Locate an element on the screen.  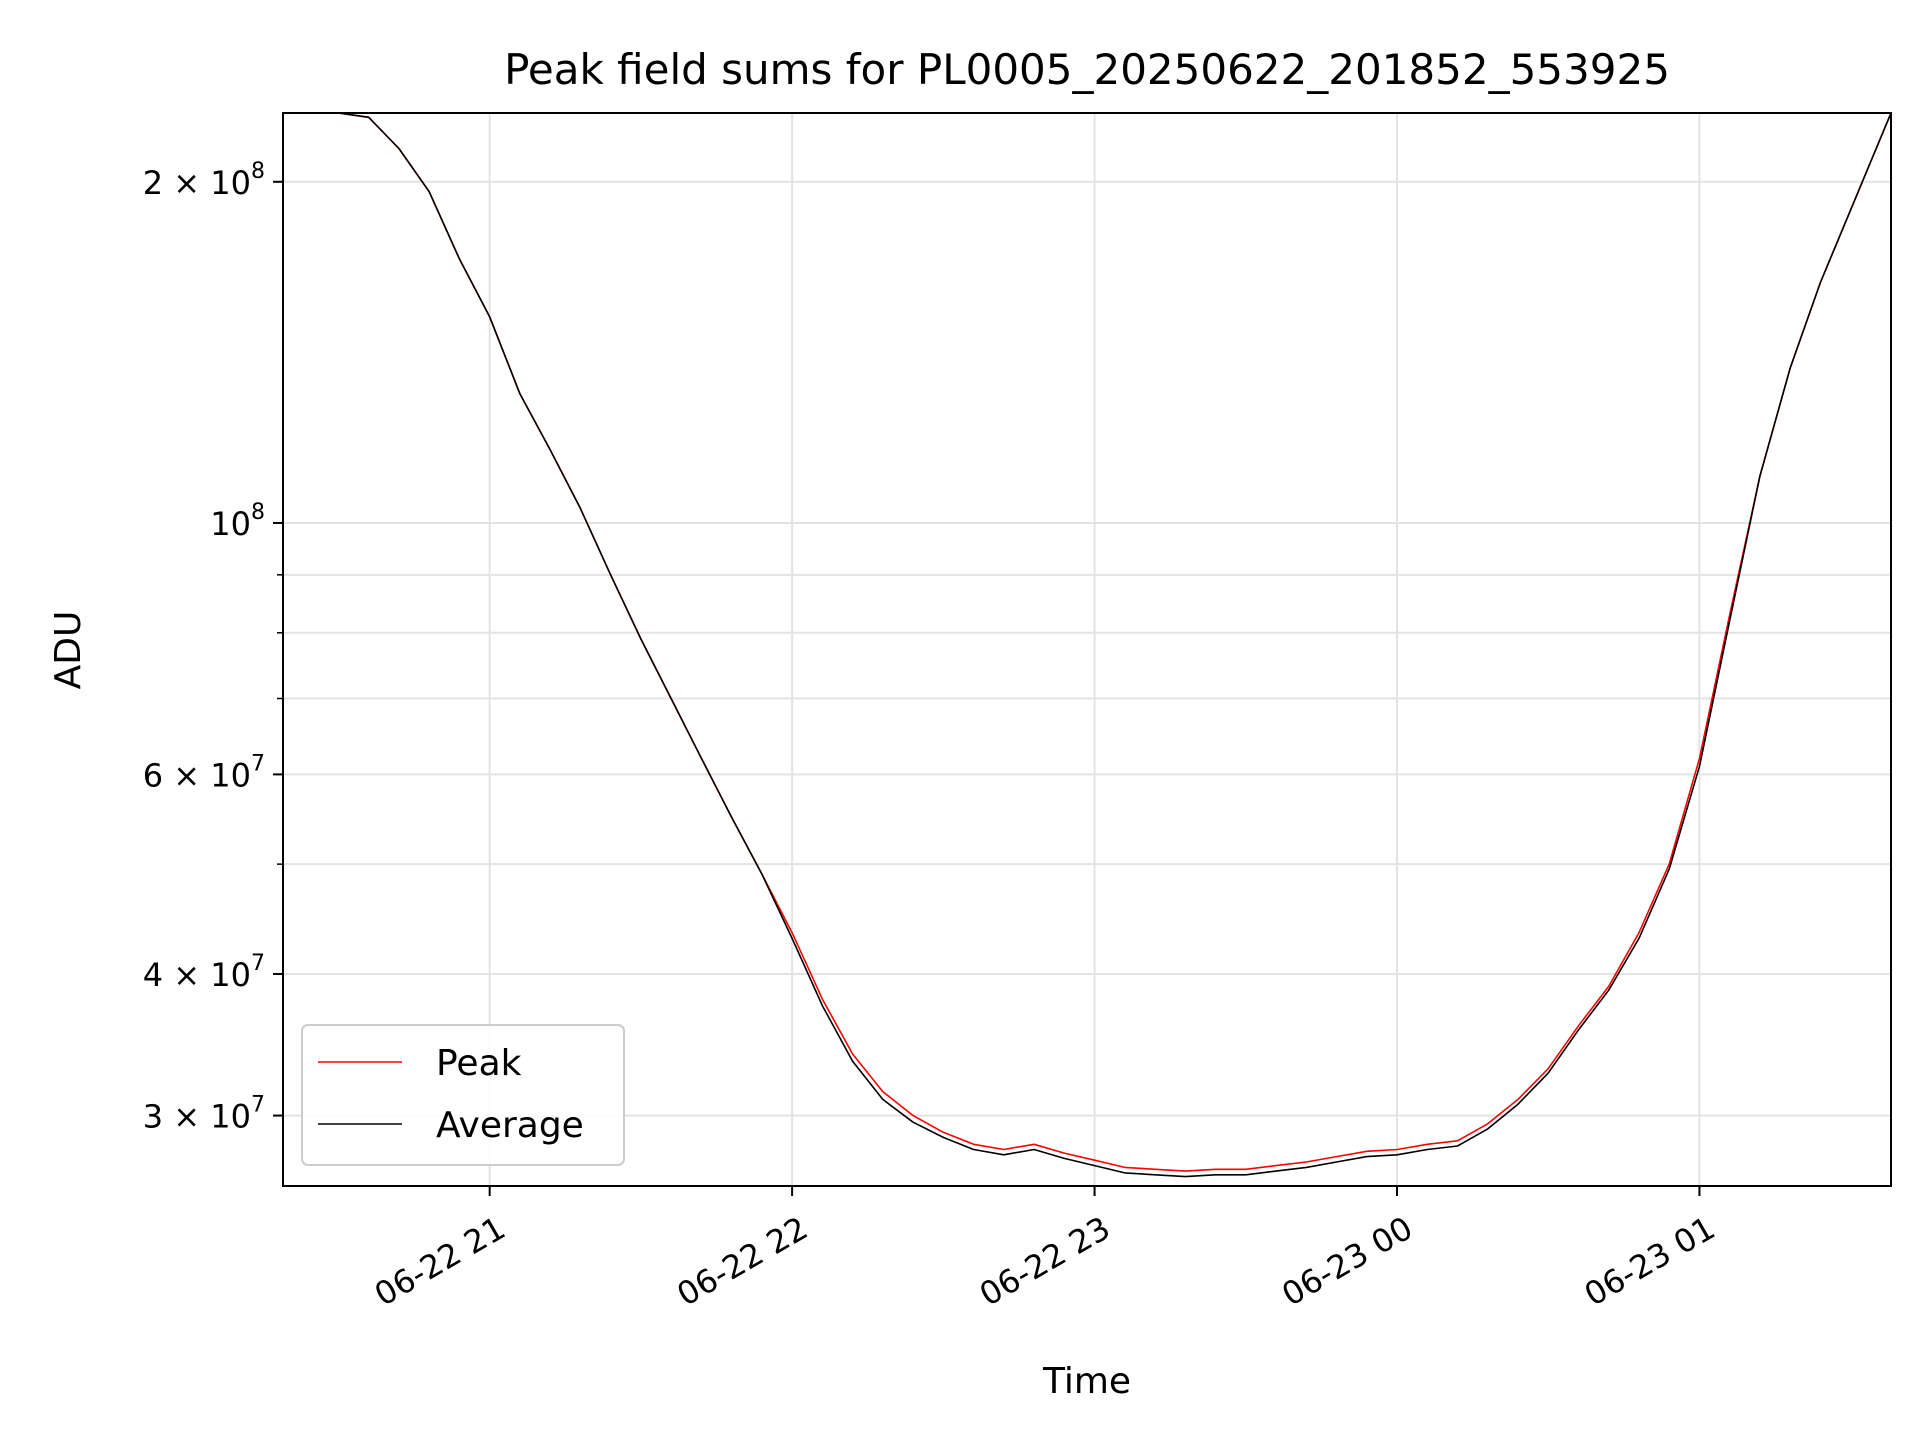
y-axis-label: ADU is located at coordinates (68, 650).